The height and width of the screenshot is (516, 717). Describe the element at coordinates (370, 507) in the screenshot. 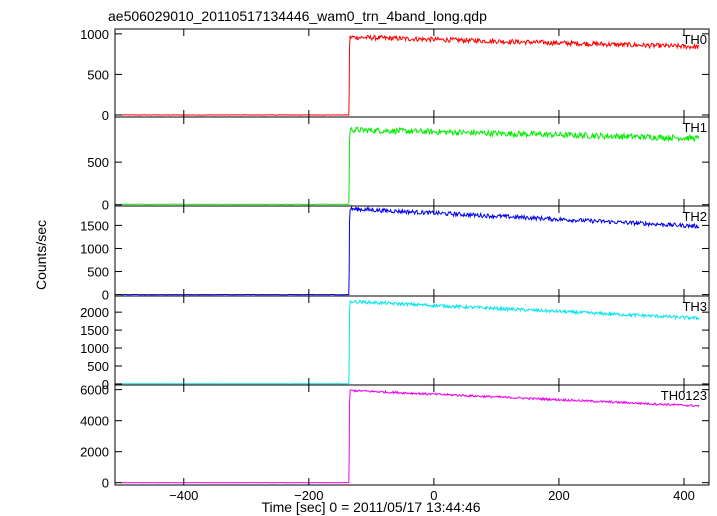

I see `x-axis-label: Time [sec] 0 = 2011/05/17 13:44:46` at that location.